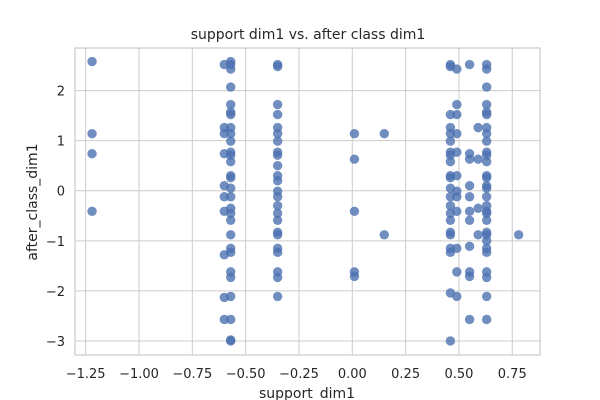 This screenshot has width=600, height=400. What do you see at coordinates (246, 374) in the screenshot?
I see `x-tick-label: −0.50` at bounding box center [246, 374].